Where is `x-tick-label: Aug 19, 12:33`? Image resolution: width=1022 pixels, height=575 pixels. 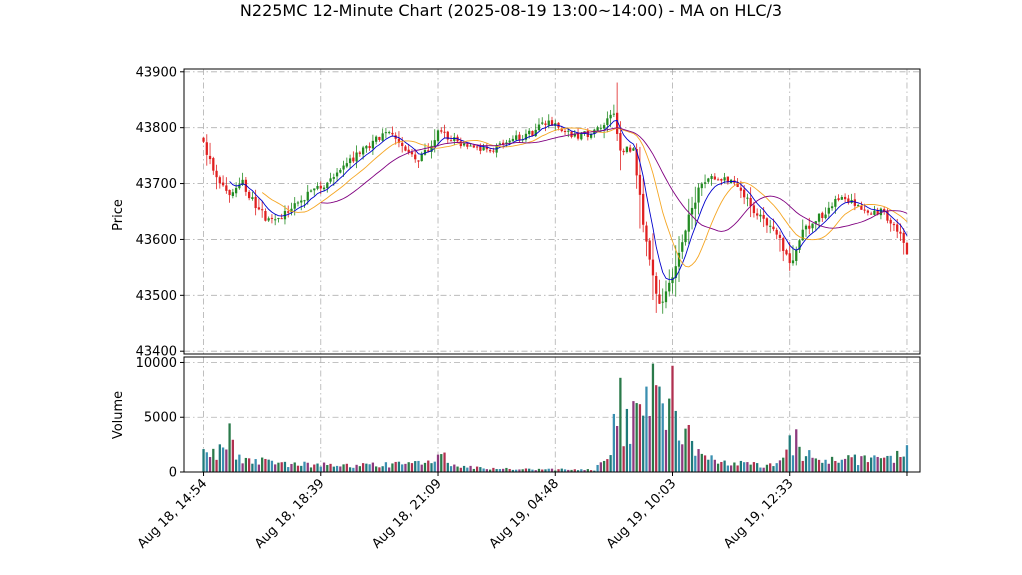
x-tick-label: Aug 19, 12:33 is located at coordinates (759, 514).